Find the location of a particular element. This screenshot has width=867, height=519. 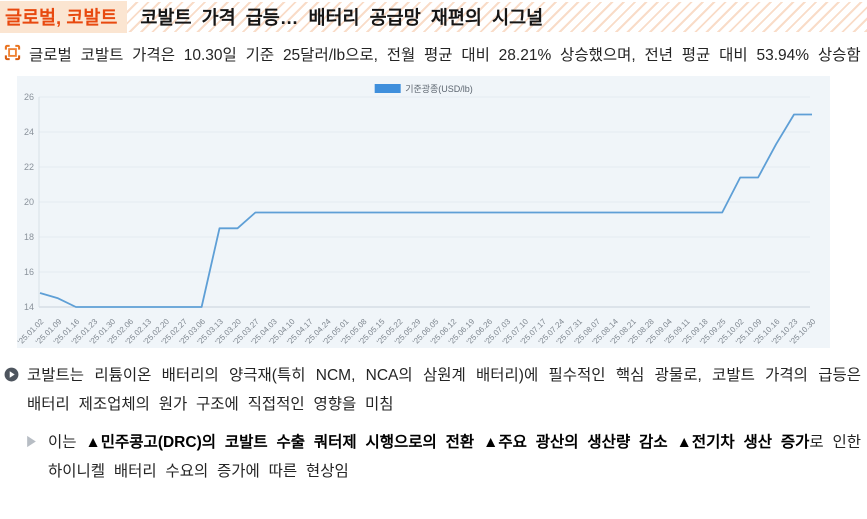

svg-text: 26 is located at coordinates (29, 97).